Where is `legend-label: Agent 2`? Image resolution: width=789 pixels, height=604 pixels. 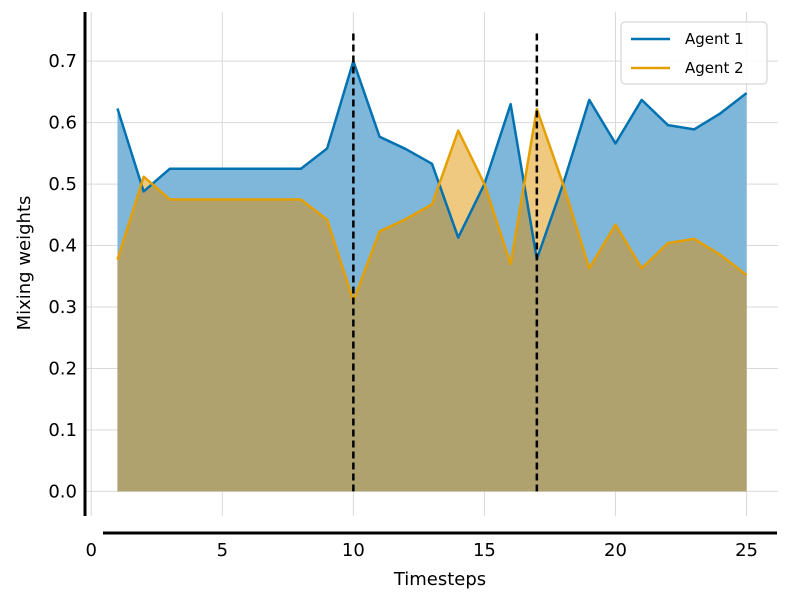 legend-label: Agent 2 is located at coordinates (714, 68).